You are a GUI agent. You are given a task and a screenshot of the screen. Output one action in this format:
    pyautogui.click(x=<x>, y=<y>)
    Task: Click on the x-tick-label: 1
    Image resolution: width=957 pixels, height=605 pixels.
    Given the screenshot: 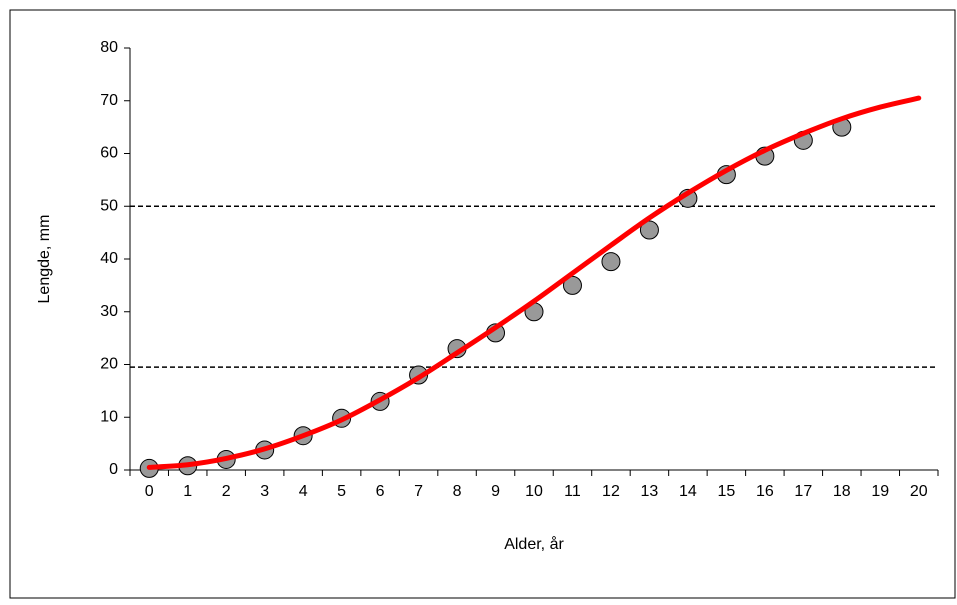 What is the action you would take?
    pyautogui.click(x=187, y=491)
    